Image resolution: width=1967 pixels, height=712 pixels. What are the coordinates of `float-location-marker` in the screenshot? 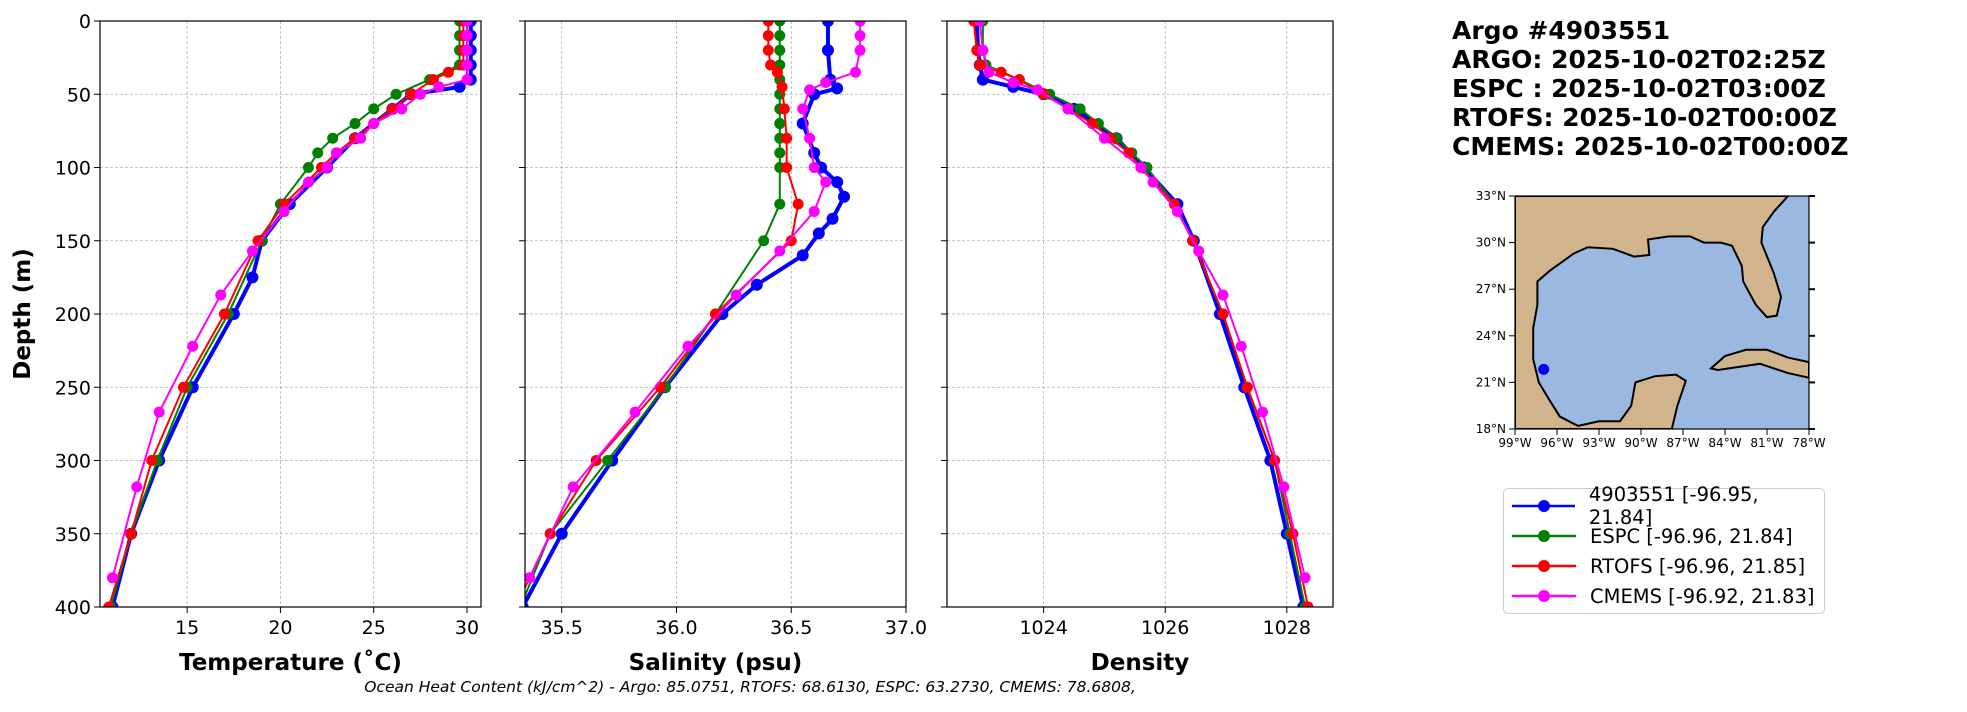 It's located at (1544, 369).